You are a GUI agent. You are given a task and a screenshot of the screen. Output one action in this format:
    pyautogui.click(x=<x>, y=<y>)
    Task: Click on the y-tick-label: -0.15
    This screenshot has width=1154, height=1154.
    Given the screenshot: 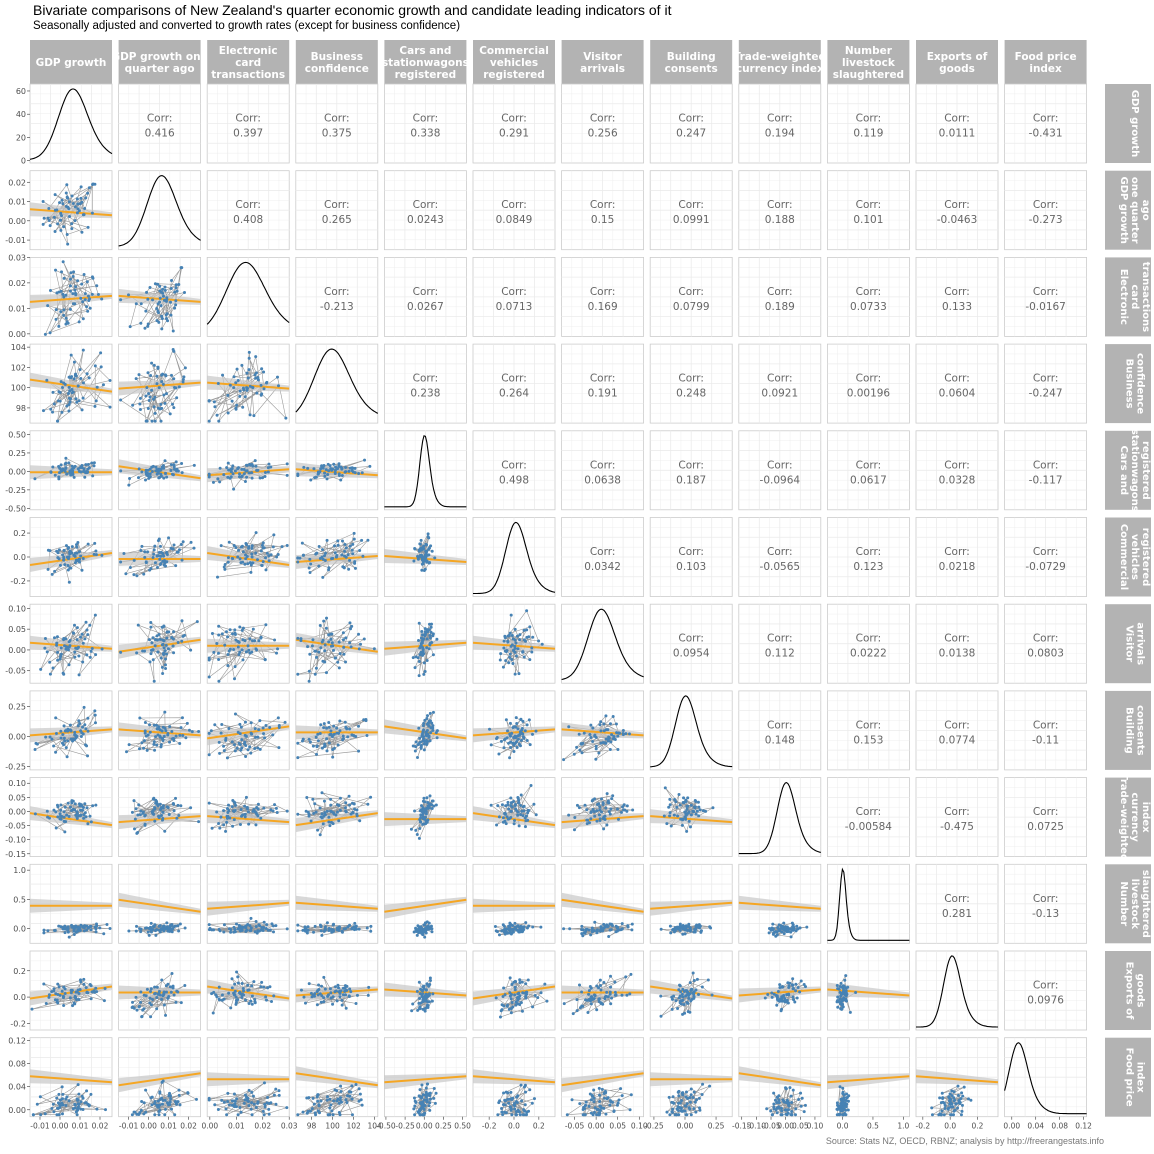 What is the action you would take?
    pyautogui.click(x=15, y=854)
    